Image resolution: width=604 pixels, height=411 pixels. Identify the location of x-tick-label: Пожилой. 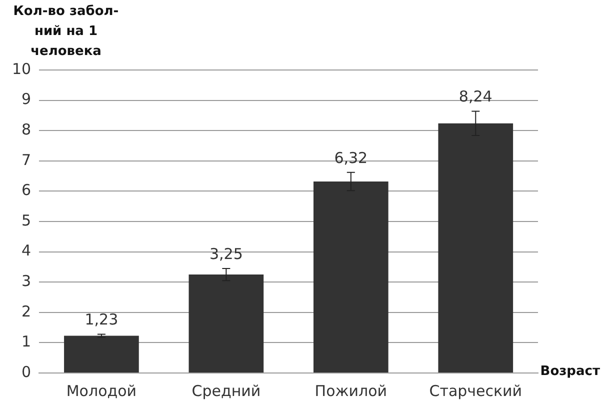
(351, 391).